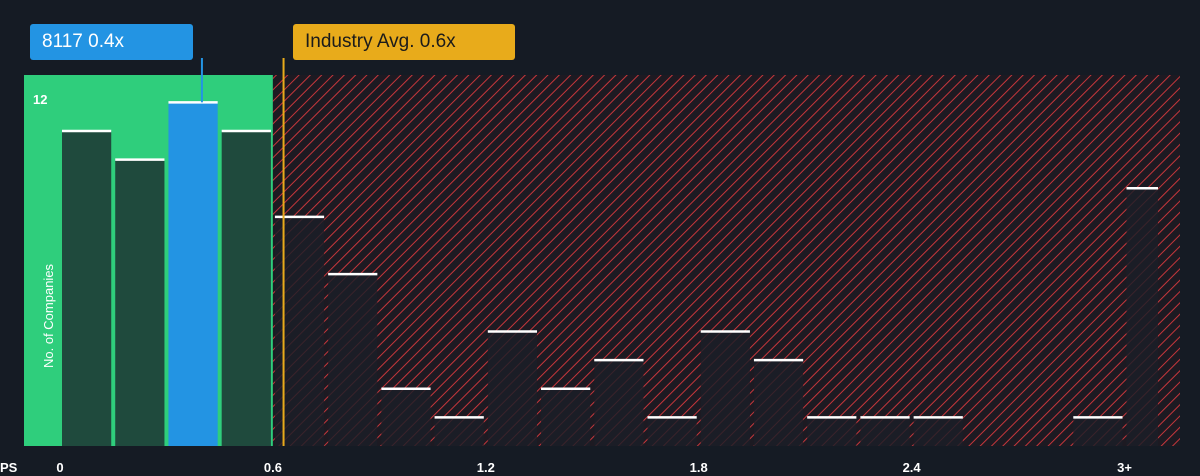 This screenshot has width=1200, height=476. I want to click on x-tick-label: 2.4, so click(911, 467).